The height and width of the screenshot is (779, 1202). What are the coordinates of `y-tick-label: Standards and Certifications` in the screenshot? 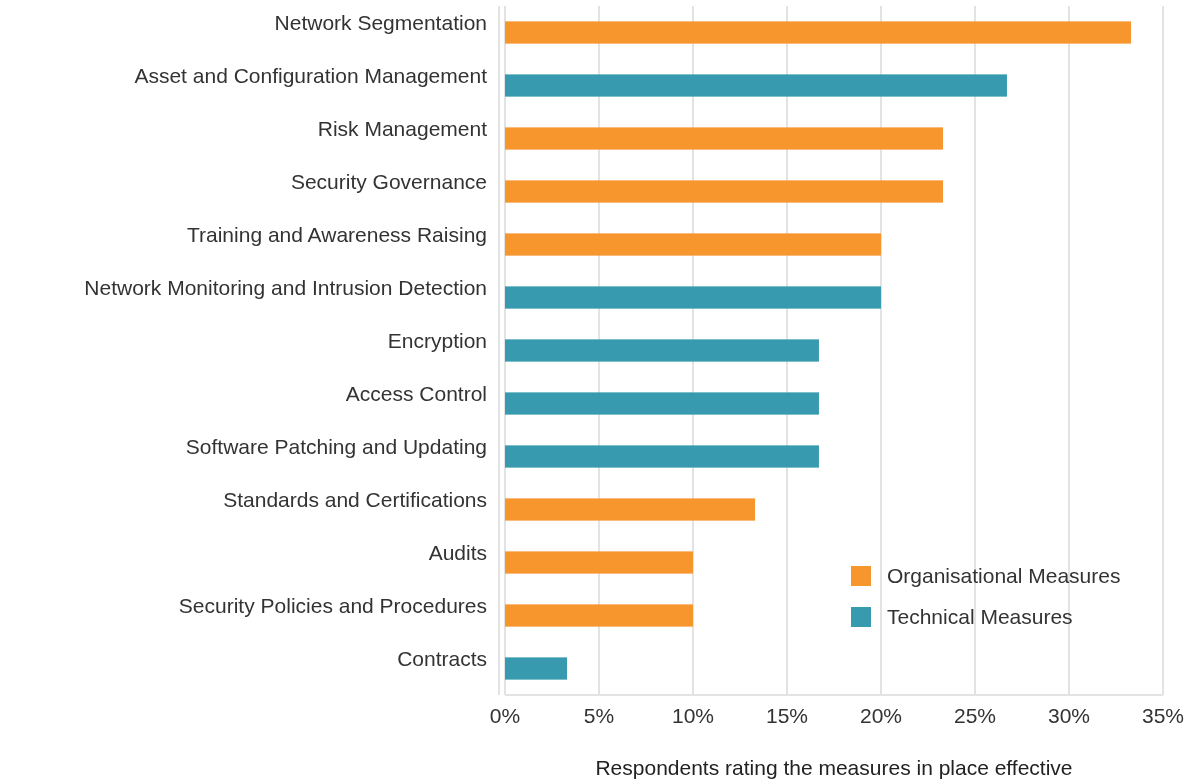 It's located at (355, 500).